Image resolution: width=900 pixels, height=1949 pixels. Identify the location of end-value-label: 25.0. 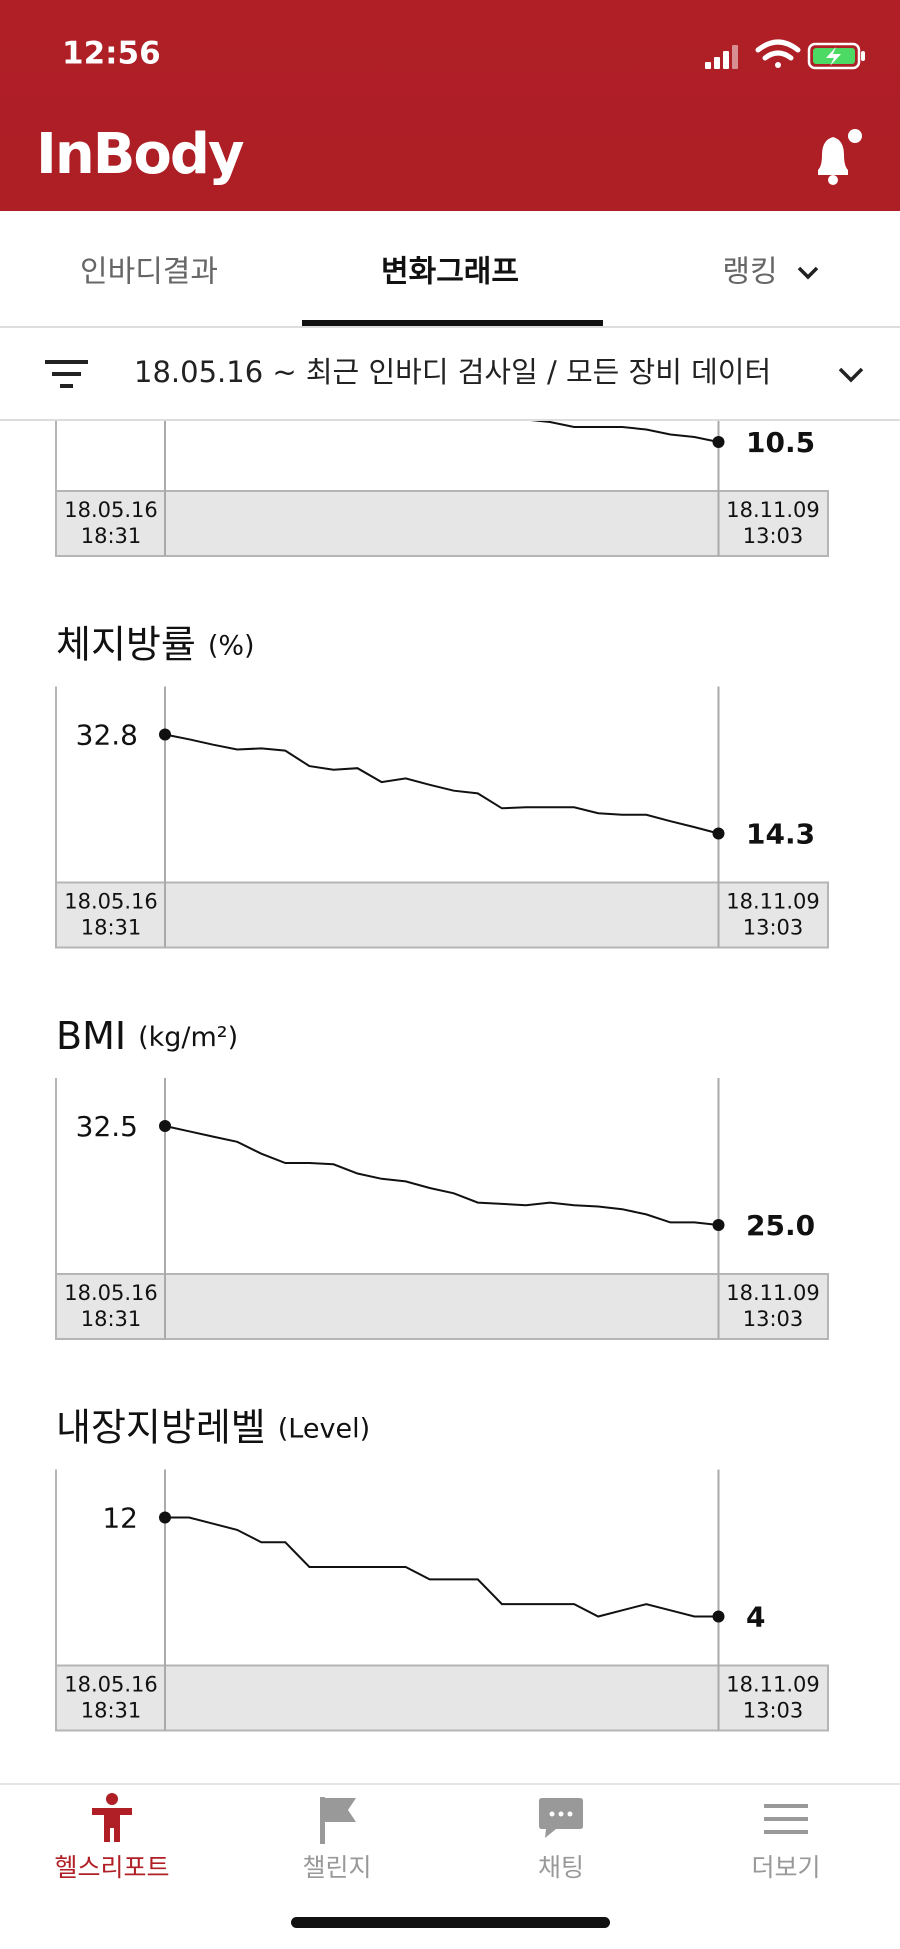
(780, 1225).